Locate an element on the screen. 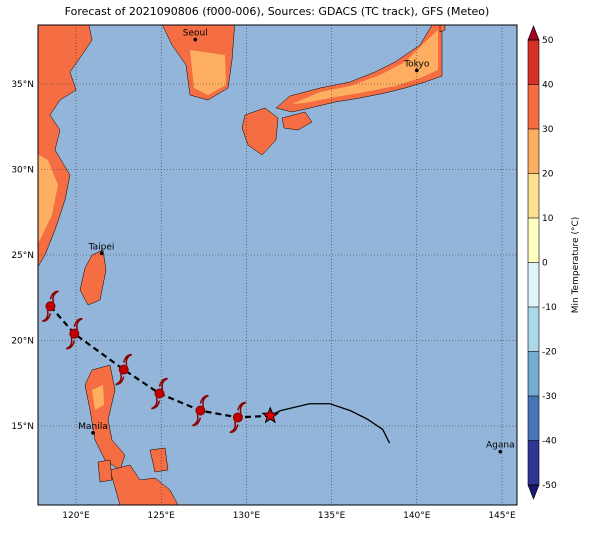 The height and width of the screenshot is (533, 592). honshu-warm is located at coordinates (365, 67).